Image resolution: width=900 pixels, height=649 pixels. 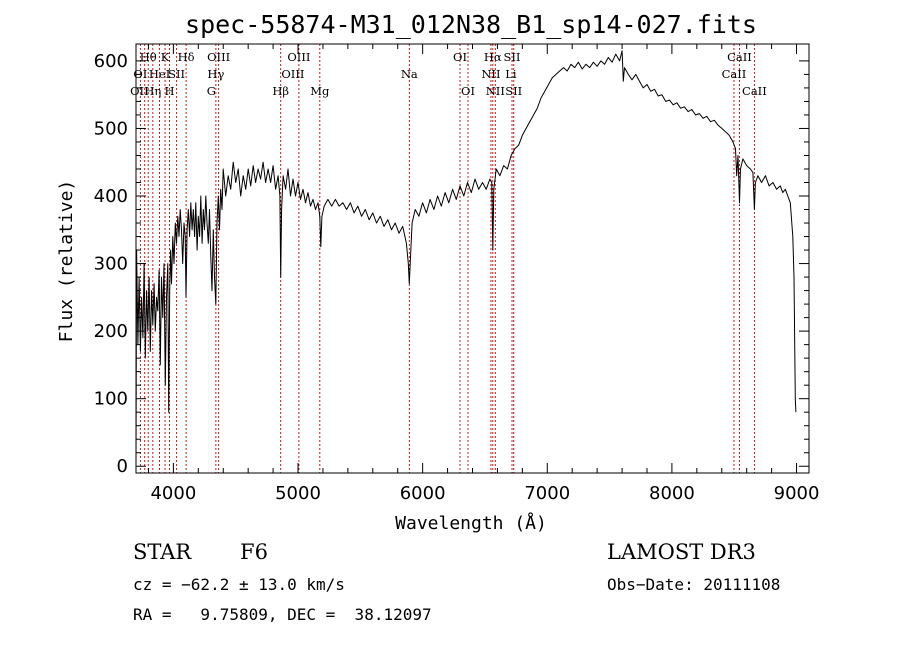 I want to click on y-axis-label: Flux (relative), so click(x=66, y=261).